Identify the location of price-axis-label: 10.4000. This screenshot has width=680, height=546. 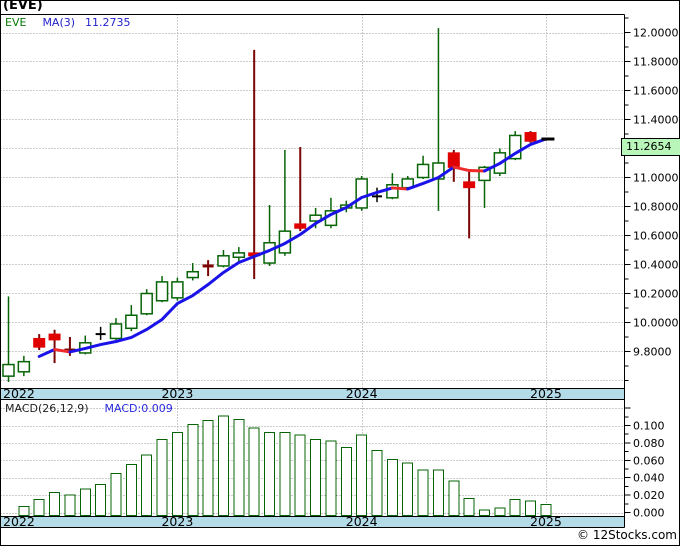
(656, 265).